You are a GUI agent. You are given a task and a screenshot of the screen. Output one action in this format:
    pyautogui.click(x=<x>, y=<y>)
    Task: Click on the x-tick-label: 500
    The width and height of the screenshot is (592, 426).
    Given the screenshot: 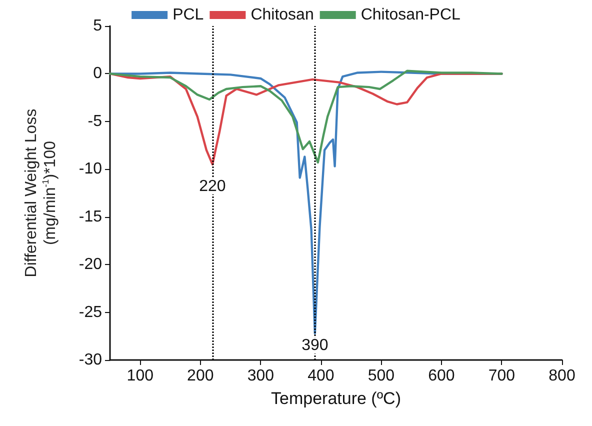 What is the action you would take?
    pyautogui.click(x=381, y=376)
    